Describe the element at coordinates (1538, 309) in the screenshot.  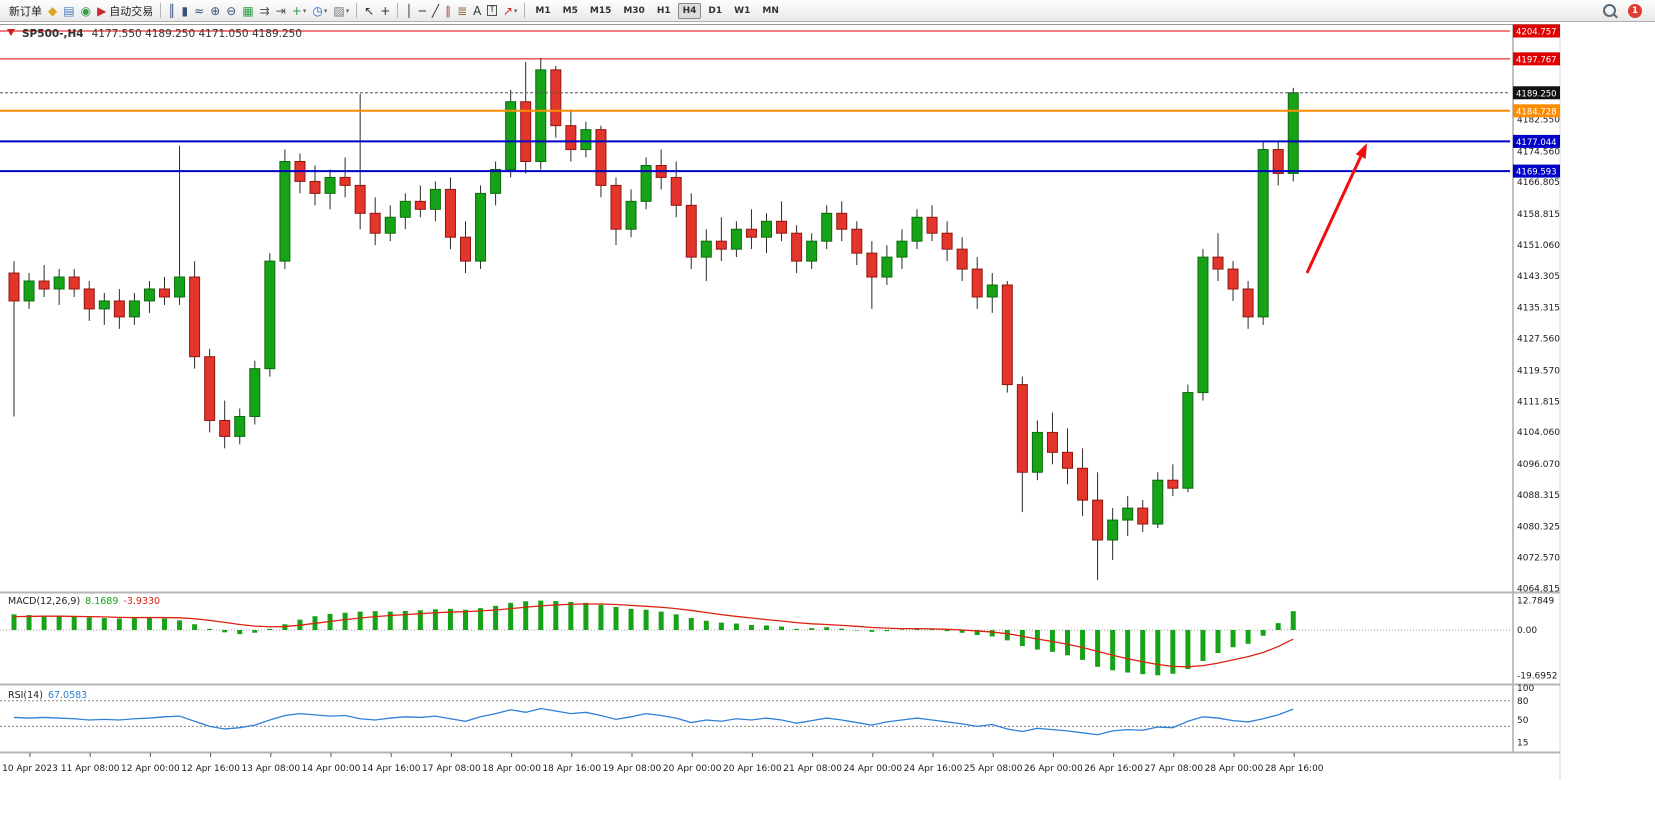
I see `price-axis-label: 4135.315` at that location.